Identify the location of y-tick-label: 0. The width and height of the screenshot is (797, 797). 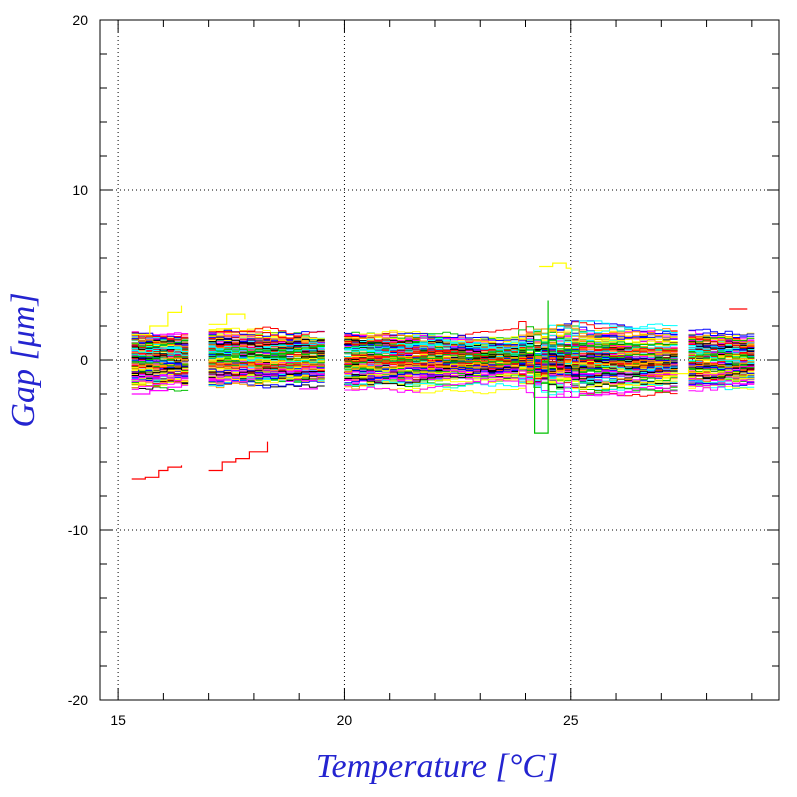
(84, 360).